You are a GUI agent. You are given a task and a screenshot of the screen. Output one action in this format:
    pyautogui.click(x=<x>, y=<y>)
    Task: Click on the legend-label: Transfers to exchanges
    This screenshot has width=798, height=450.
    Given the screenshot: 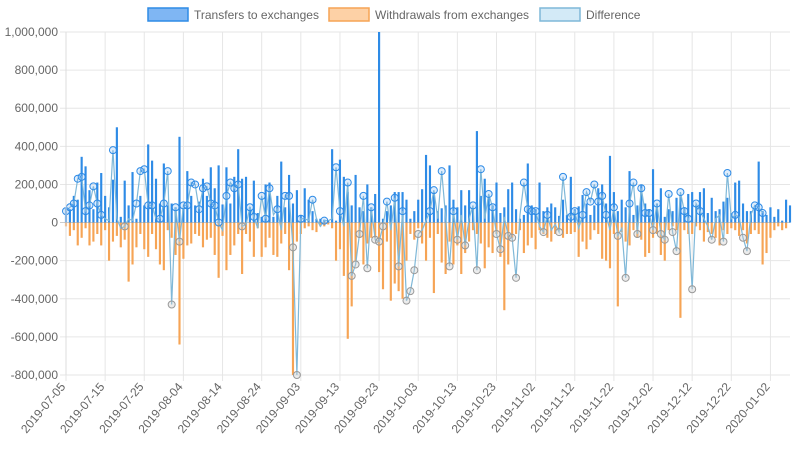 What is the action you would take?
    pyautogui.click(x=256, y=15)
    